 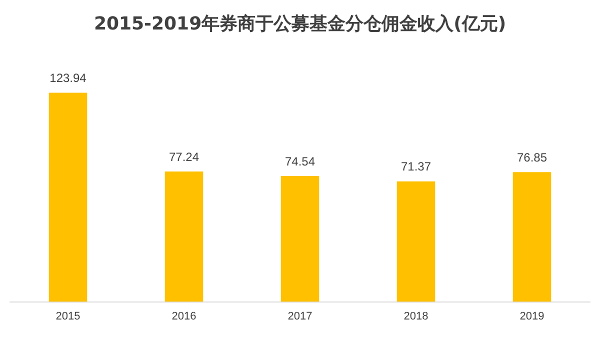 What do you see at coordinates (300, 23) in the screenshot?
I see `chart-title: 2015-2019年券商于公募基金分仓佣金收入(亿元)` at bounding box center [300, 23].